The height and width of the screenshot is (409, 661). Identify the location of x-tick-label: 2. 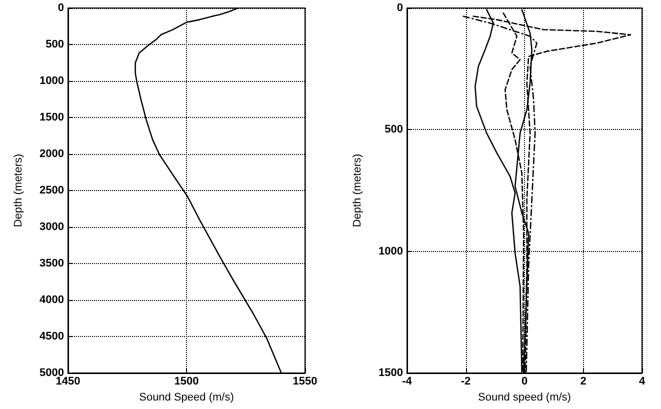
(583, 382).